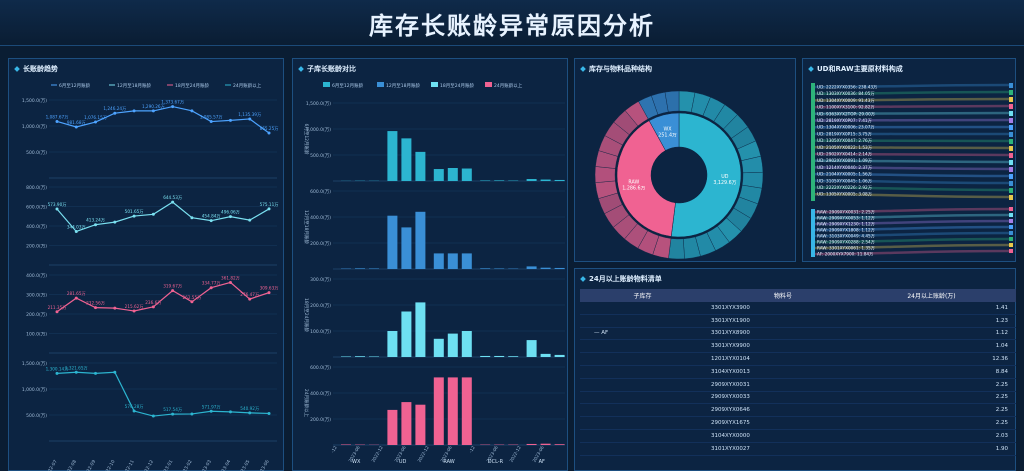 This screenshot has width=1024, height=471. What do you see at coordinates (782, 296) in the screenshot?
I see `header-material: 物料号` at bounding box center [782, 296].